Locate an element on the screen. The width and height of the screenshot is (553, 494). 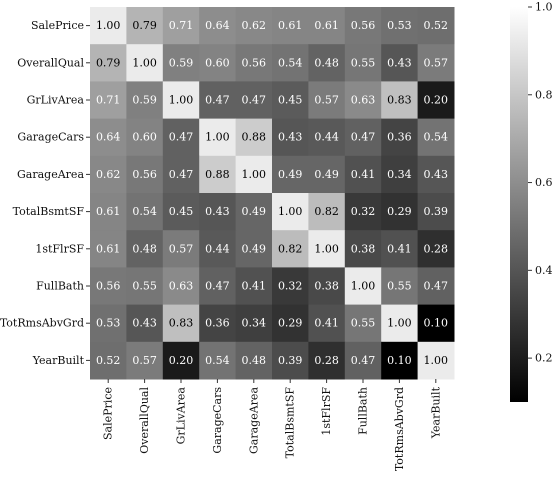
cell-value-label: 0.29 is located at coordinates (399, 211).